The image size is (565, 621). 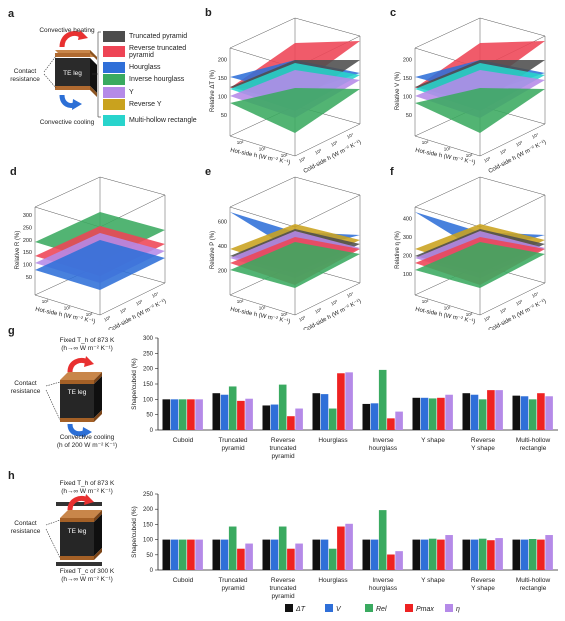 What do you see at coordinates (158, 51) in the screenshot?
I see `legend-a-label: Reverse truncated pyramid` at bounding box center [158, 51].